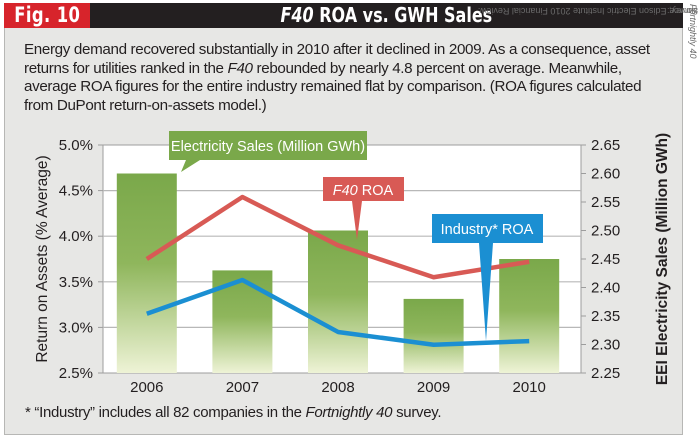 The height and width of the screenshot is (439, 700). I want to click on right-axis-ticks: 2.25 2.30 2.35 2.40 2.45 2.50 2.55 2.60 2.65, so click(600, 259).